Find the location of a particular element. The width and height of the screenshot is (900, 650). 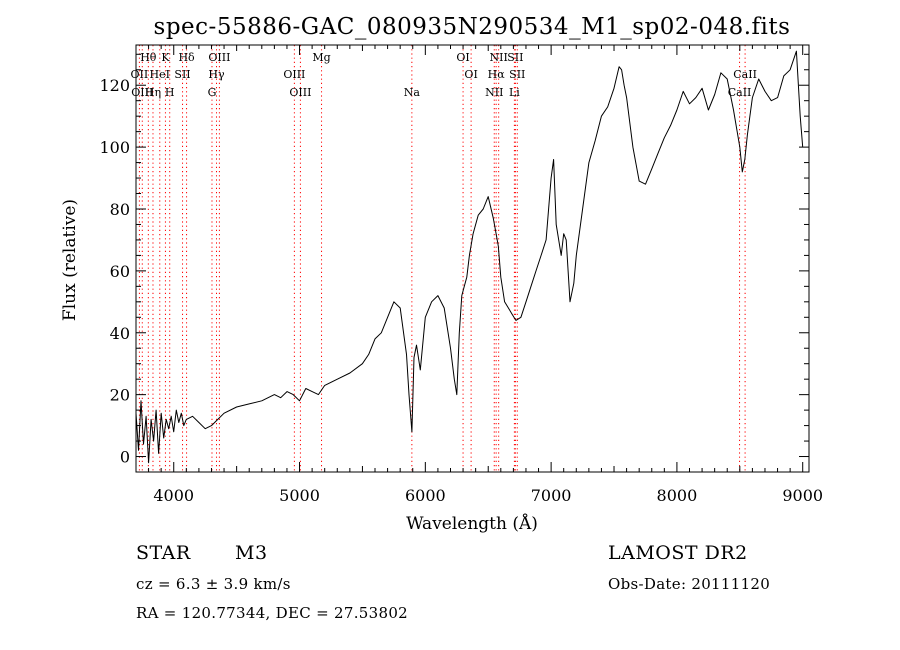

x-tick-label: 4000 is located at coordinates (173, 495).